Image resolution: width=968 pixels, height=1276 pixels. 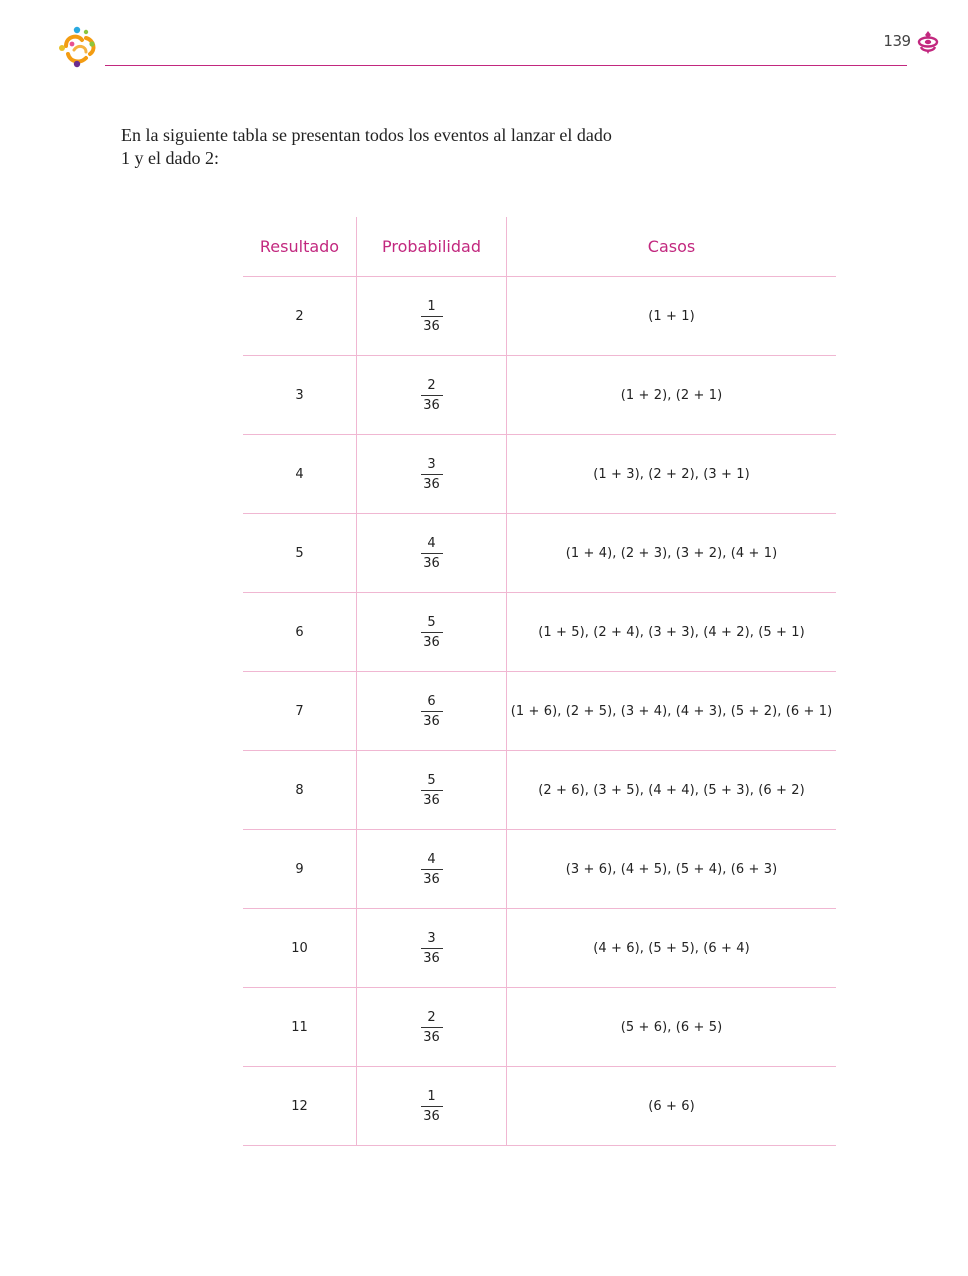 I want to click on cases-cell: (1 + 4), (2 + 3), (3 + 2), (4 + 1), so click(x=671, y=553).